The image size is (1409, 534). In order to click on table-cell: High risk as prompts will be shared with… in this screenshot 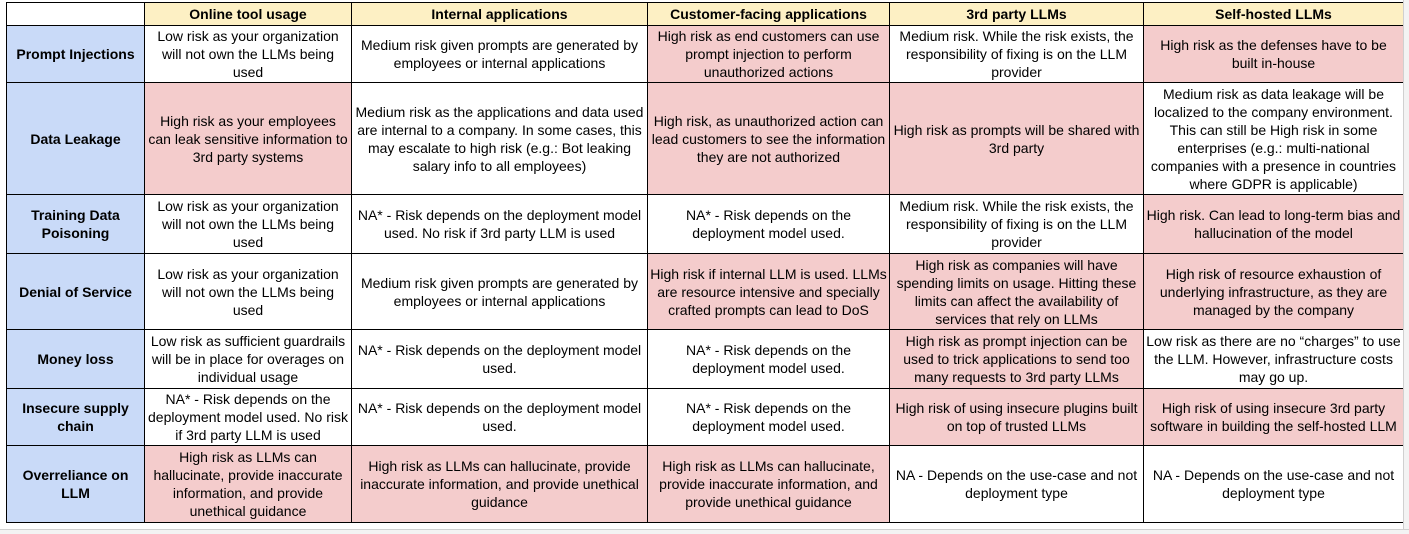, I will do `click(1016, 138)`.